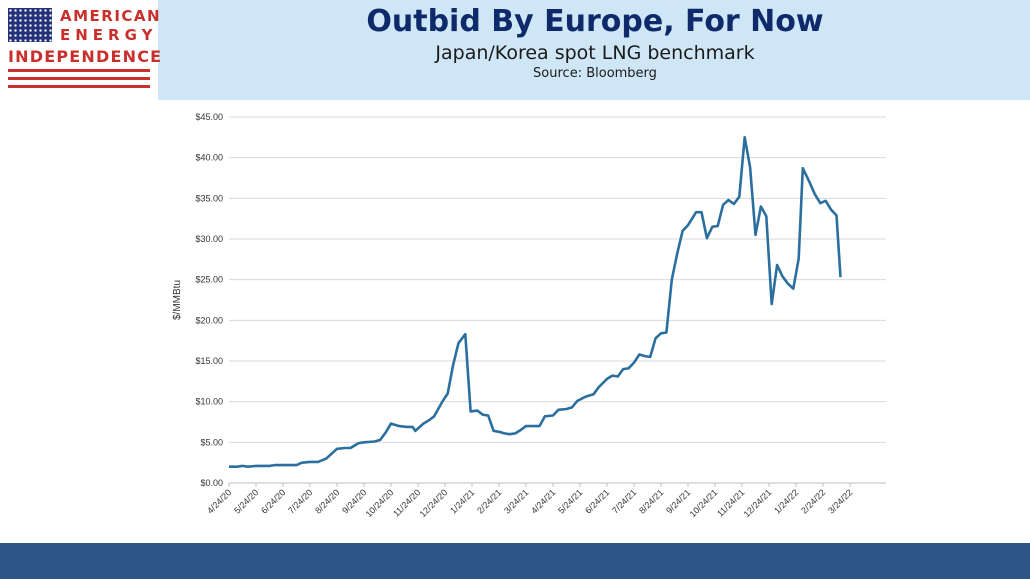 This screenshot has height=579, width=1030. I want to click on x-tick-label: 10/24/20, so click(380, 503).